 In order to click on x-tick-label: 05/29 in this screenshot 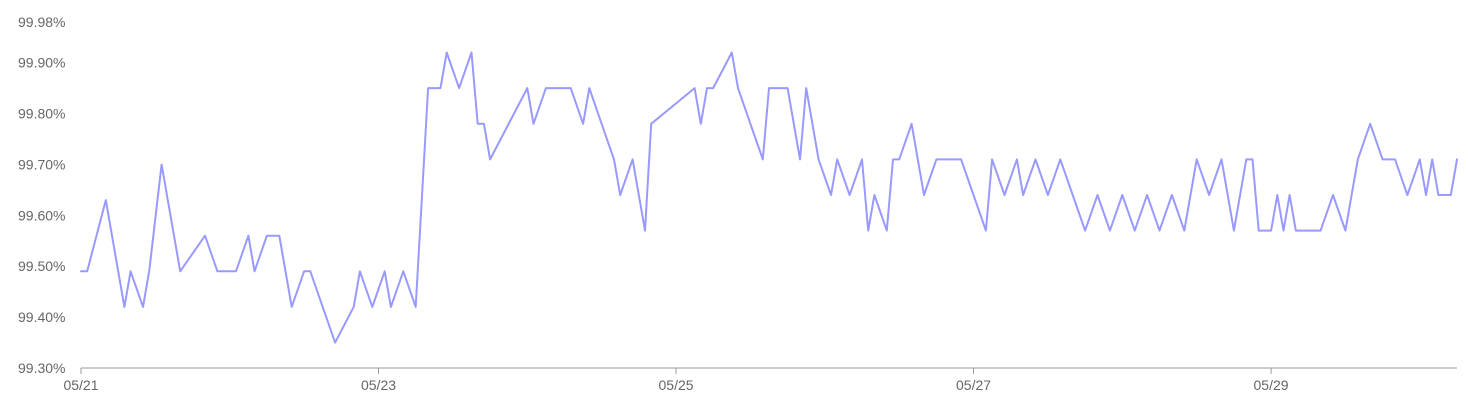, I will do `click(1271, 385)`.